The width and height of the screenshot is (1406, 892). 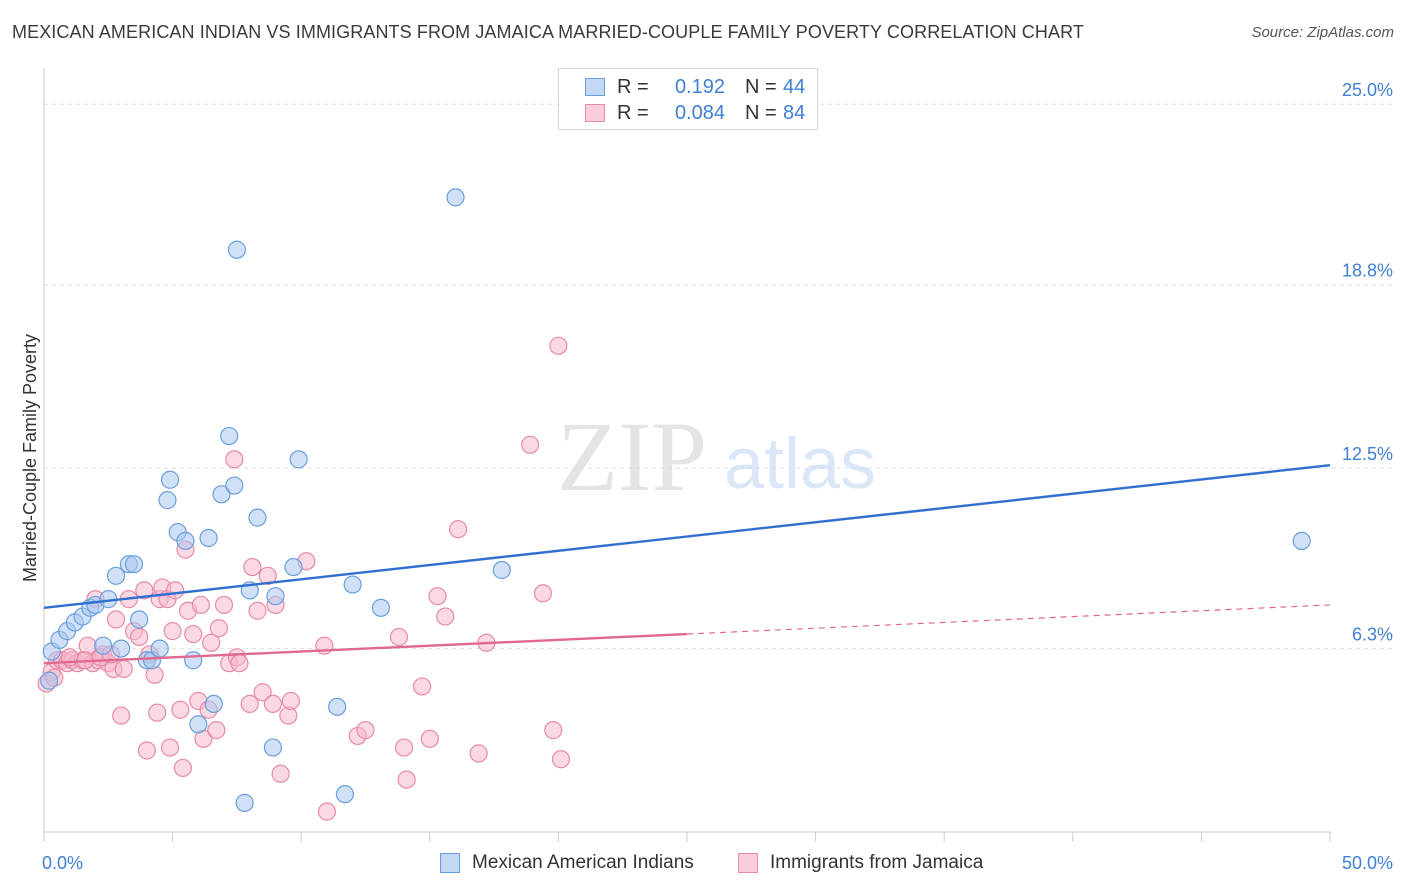 What do you see at coordinates (1367, 454) in the screenshot?
I see `y-tick-label: 12.5%` at bounding box center [1367, 454].